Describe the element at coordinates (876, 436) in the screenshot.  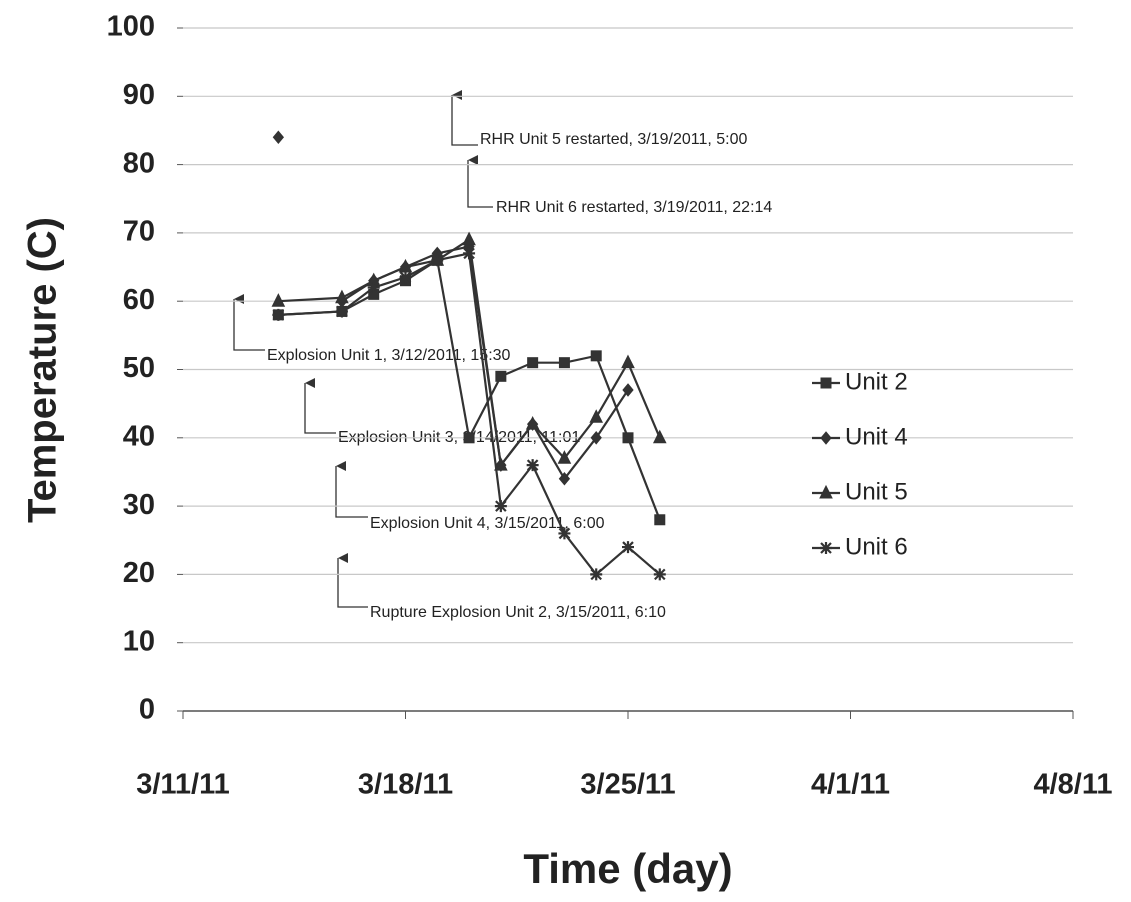
I see `legend-label: Unit 4` at that location.